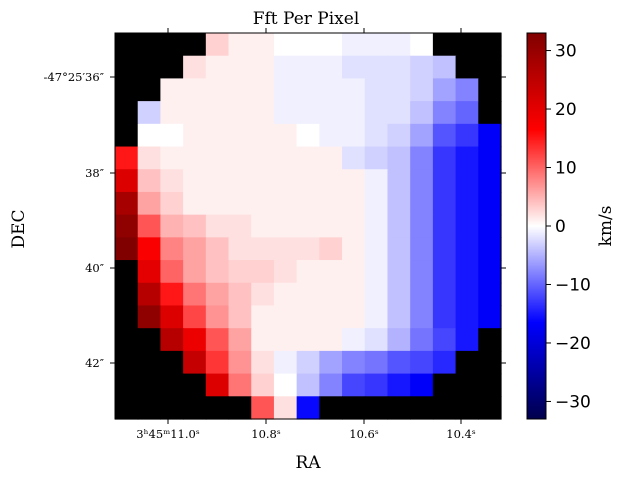 This screenshot has height=482, width=625. I want to click on x-tick-label: 3ʰ45ᵐ11.0ˢ, so click(168, 434).